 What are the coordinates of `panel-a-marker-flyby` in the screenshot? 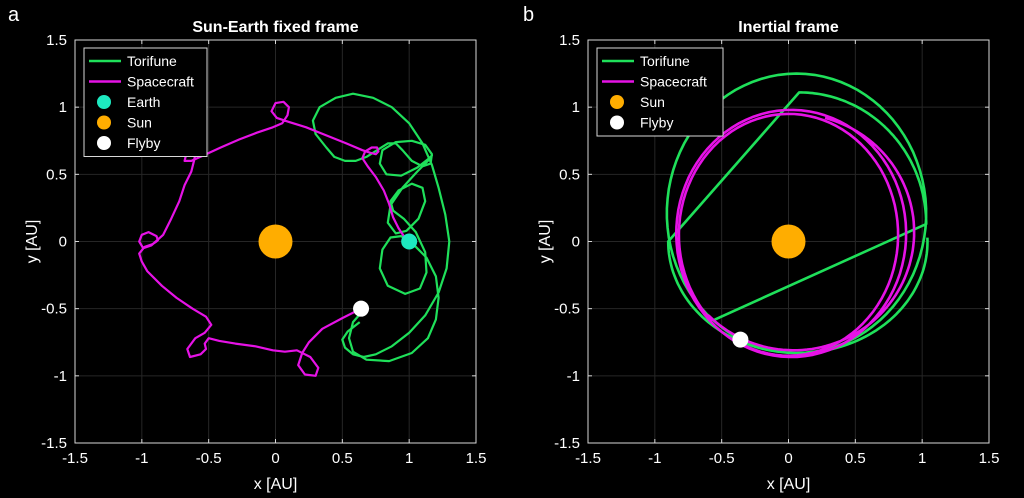 It's located at (361, 308).